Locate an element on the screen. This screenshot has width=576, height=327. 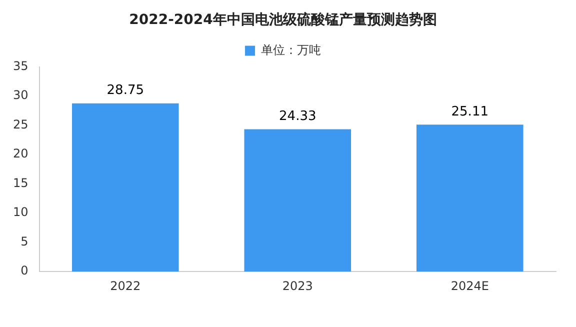
y-tick-label: 5 is located at coordinates (24, 241).